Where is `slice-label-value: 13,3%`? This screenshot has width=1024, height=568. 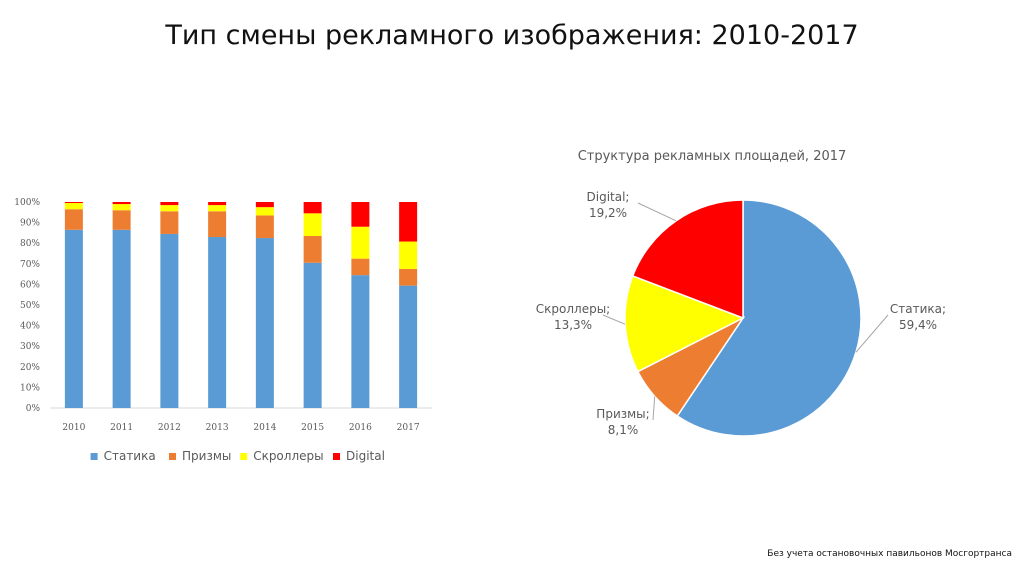
slice-label-value: 13,3% is located at coordinates (573, 325).